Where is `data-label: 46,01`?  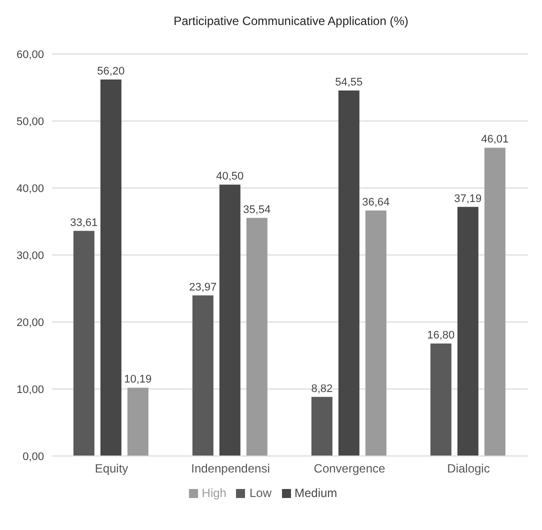
data-label: 46,01 is located at coordinates (495, 140).